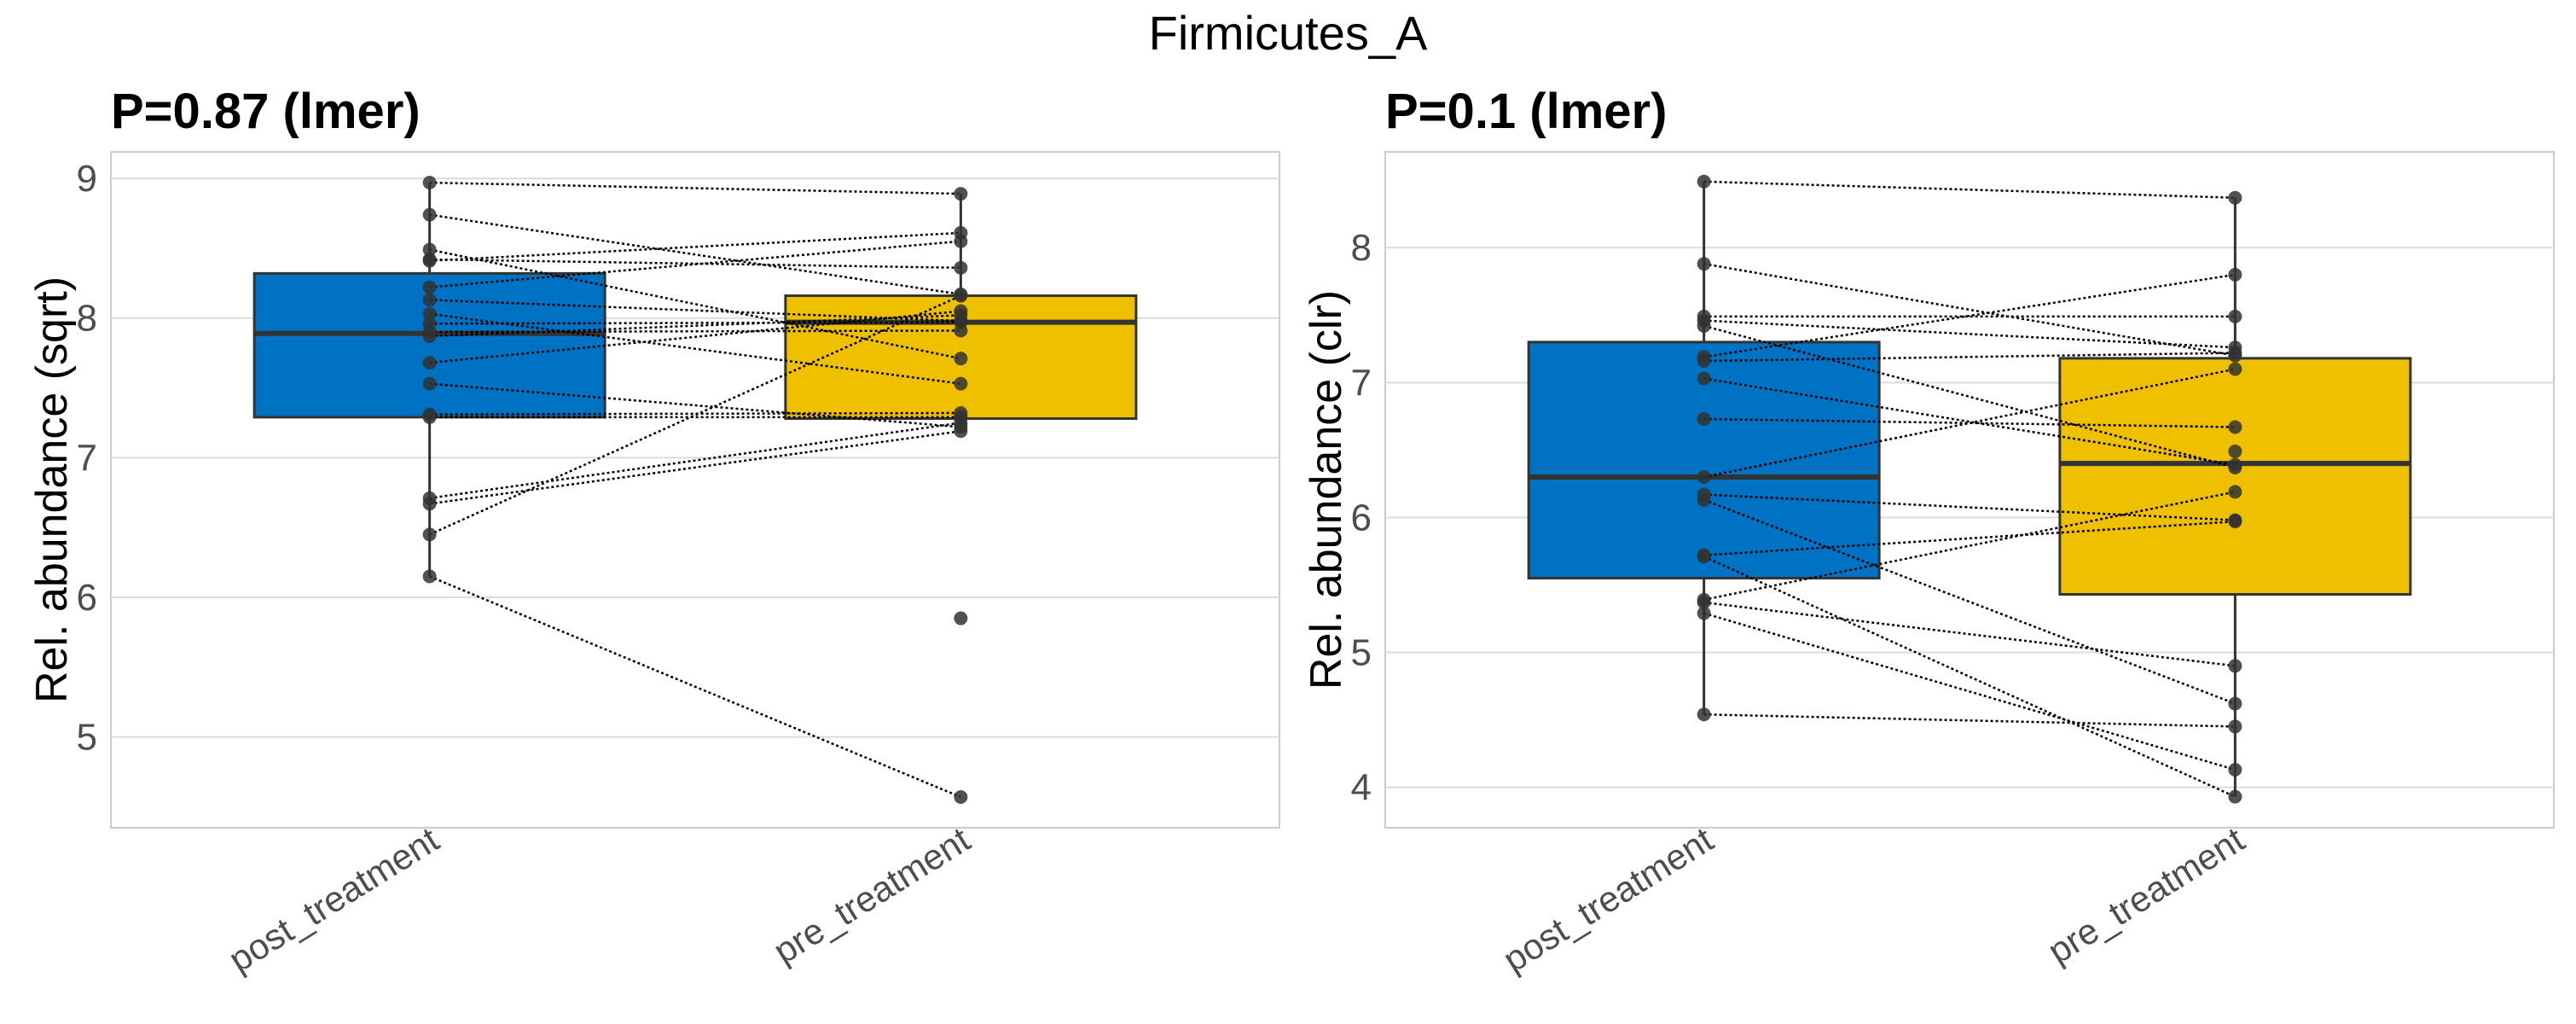  I want to click on y-axis-label: Rel. abundance (clr), so click(1326, 490).